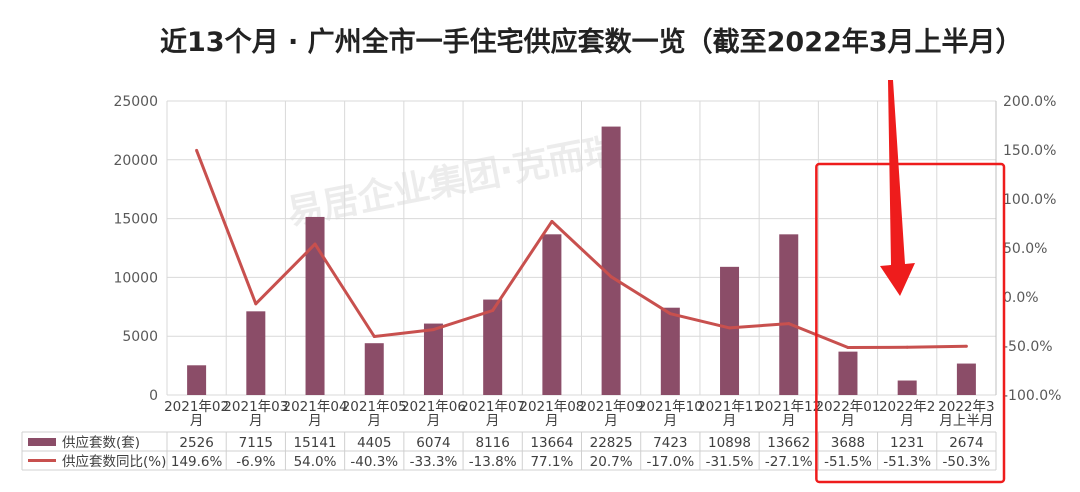 The height and width of the screenshot is (492, 1080). What do you see at coordinates (907, 443) in the screenshot?
I see `table-cell: 1231` at bounding box center [907, 443].